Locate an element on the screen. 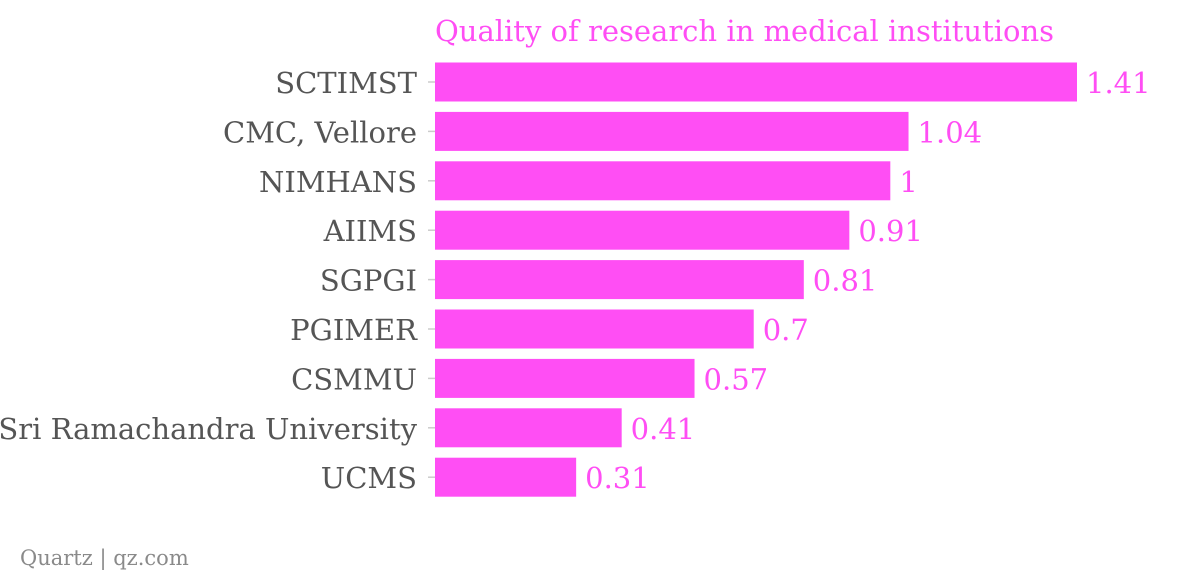  category-label: NIMHANS is located at coordinates (338, 182).